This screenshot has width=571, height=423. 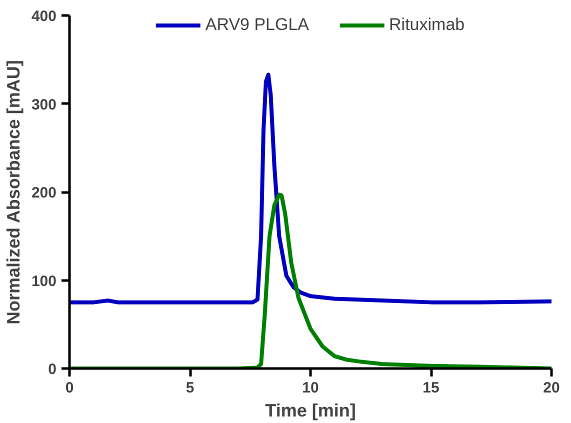 What do you see at coordinates (44, 281) in the screenshot?
I see `y-tick-label: 100` at bounding box center [44, 281].